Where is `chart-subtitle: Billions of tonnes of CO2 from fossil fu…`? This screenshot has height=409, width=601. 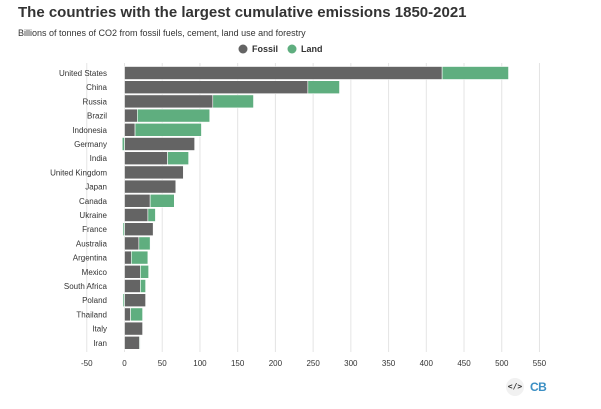
chart-subtitle: Billions of tonnes of CO2 from fossil fu… is located at coordinates (162, 33).